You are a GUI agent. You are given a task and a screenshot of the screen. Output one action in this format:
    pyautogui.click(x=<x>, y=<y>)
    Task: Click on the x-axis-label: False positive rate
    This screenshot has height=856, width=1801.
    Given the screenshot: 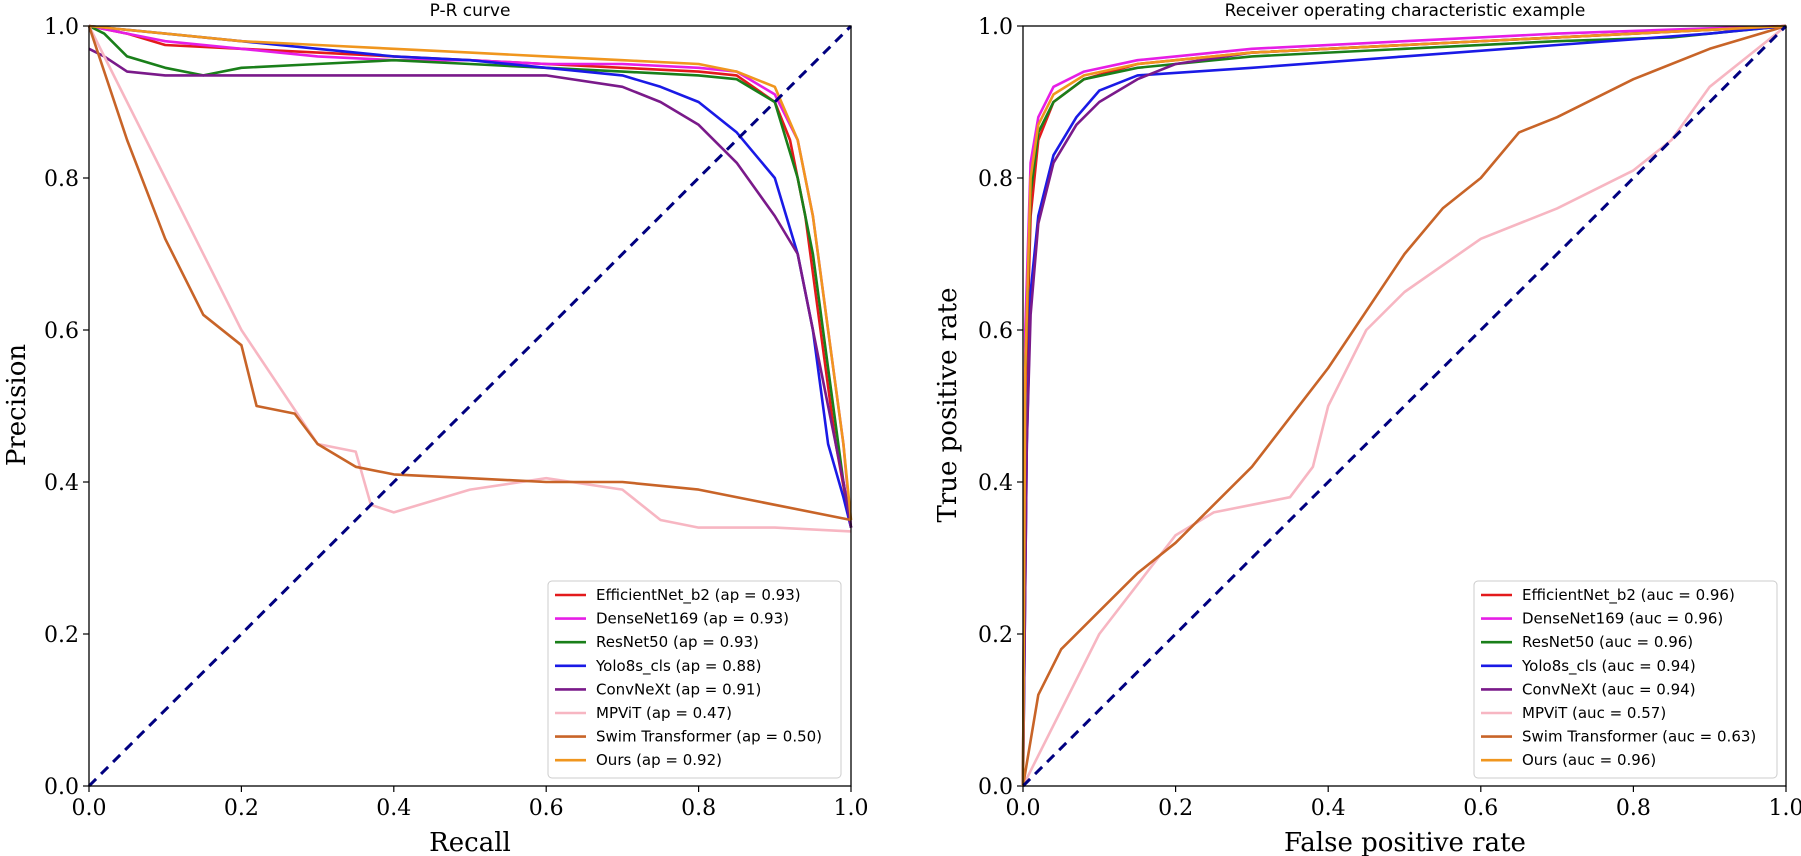 What is the action you would take?
    pyautogui.click(x=1405, y=842)
    